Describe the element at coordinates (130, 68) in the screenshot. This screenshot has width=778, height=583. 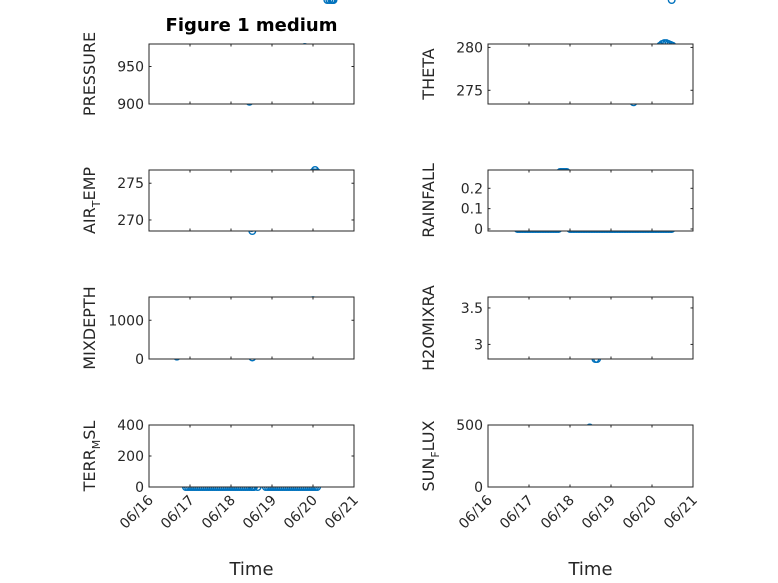
I see `y-tick-label: 950` at that location.